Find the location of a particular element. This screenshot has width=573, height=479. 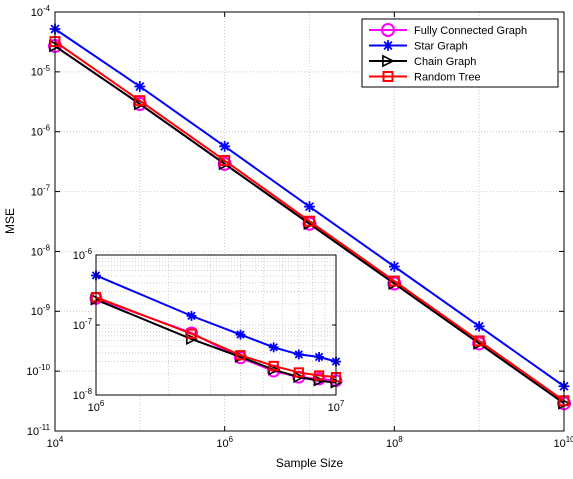

series-line-square is located at coordinates (216, 337).